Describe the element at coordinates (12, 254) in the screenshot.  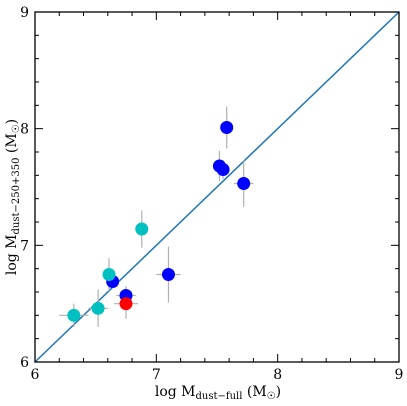
I see `y-axis-label-text: log M` at that location.